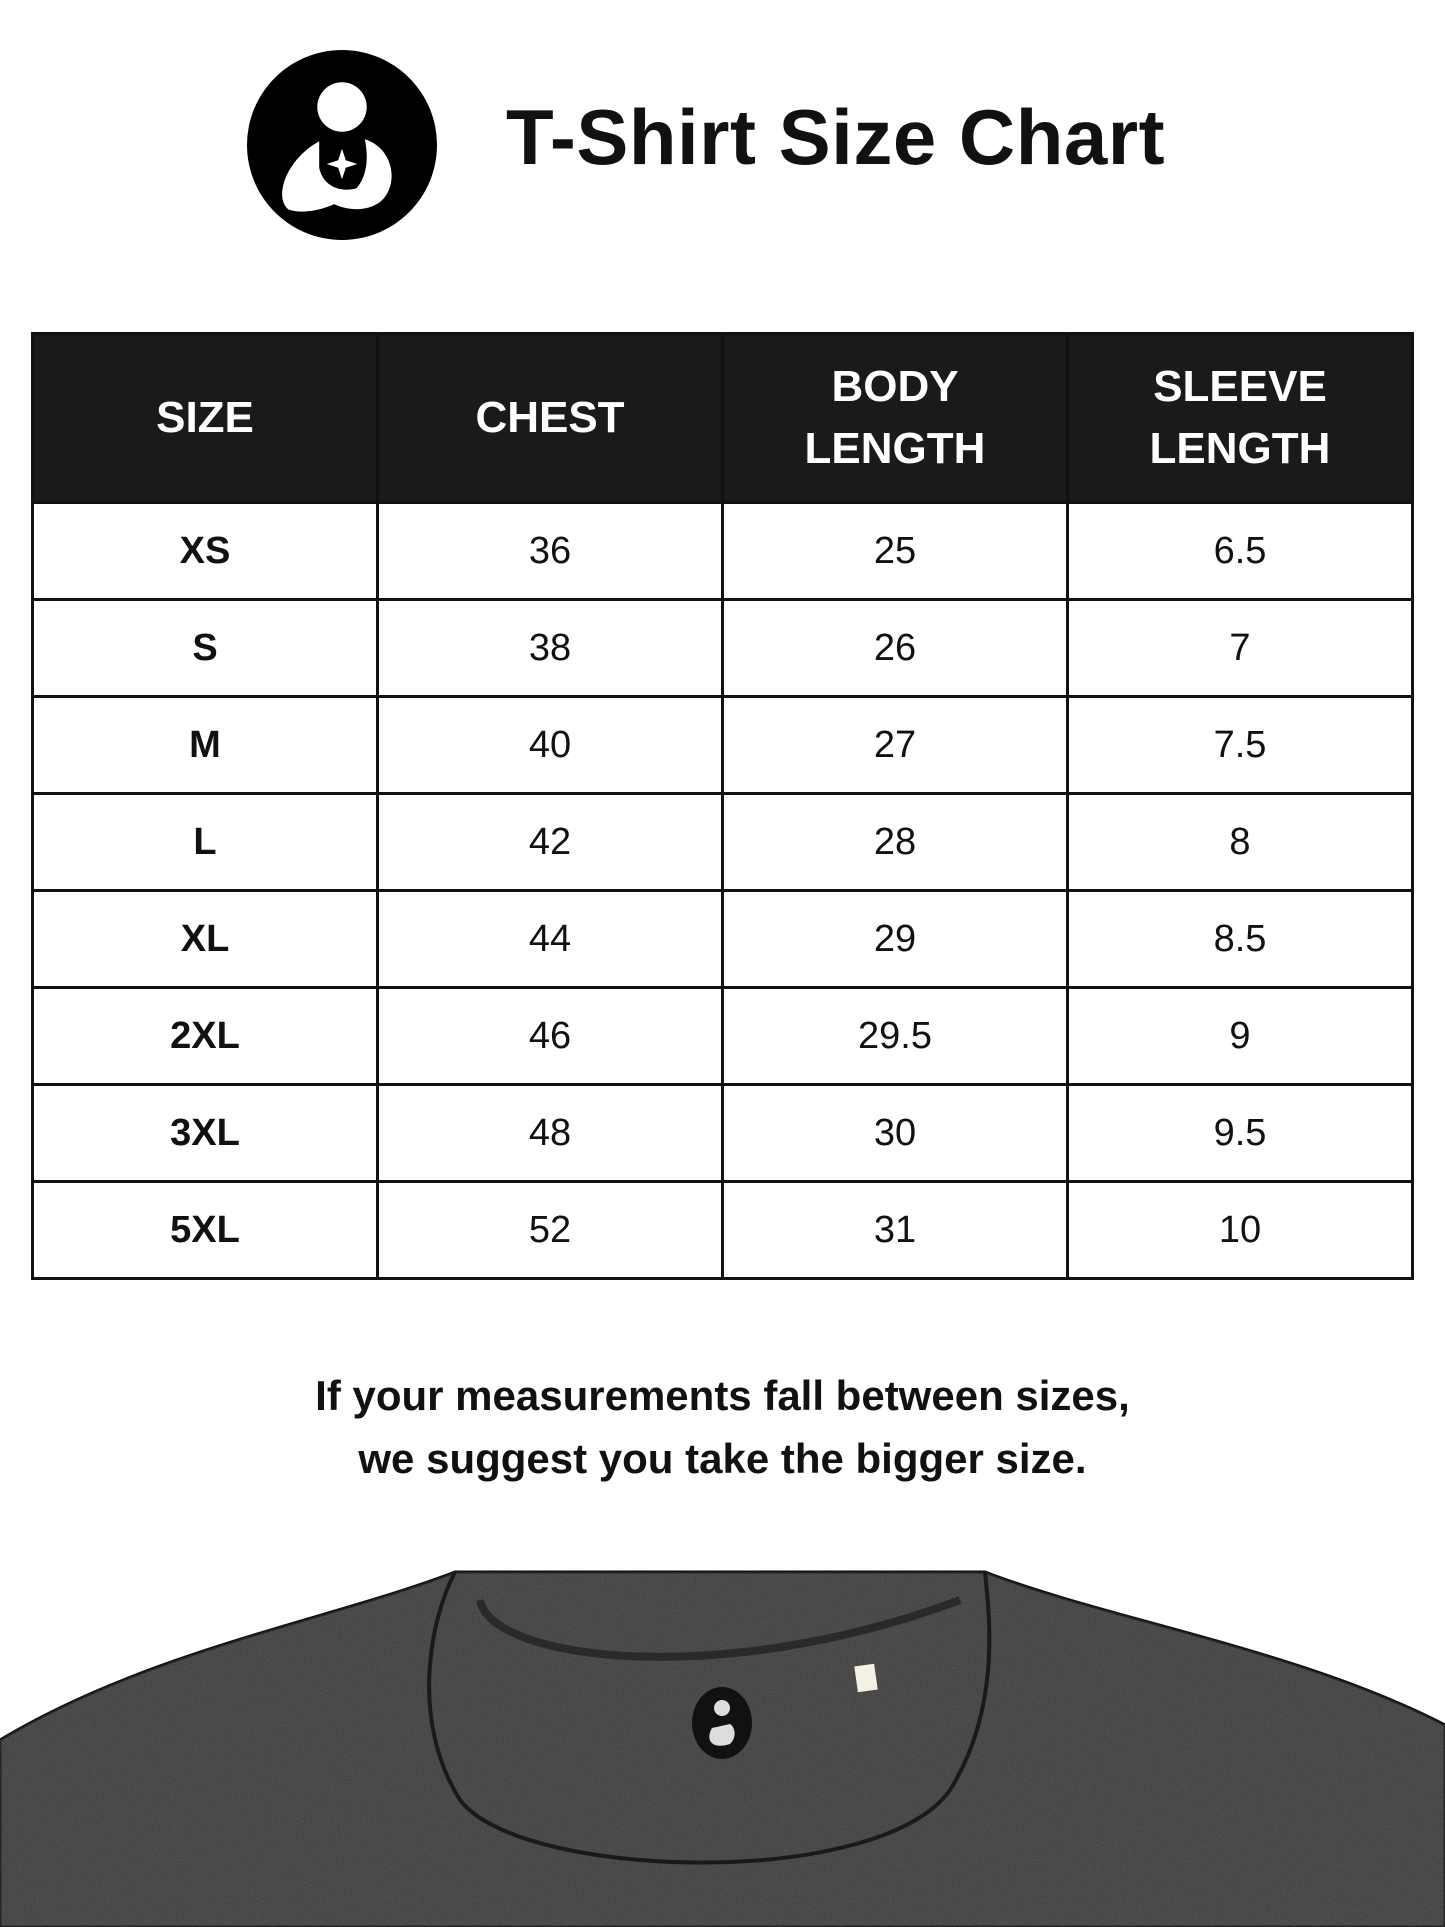  I want to click on size-cell: 2XL, so click(205, 1036).